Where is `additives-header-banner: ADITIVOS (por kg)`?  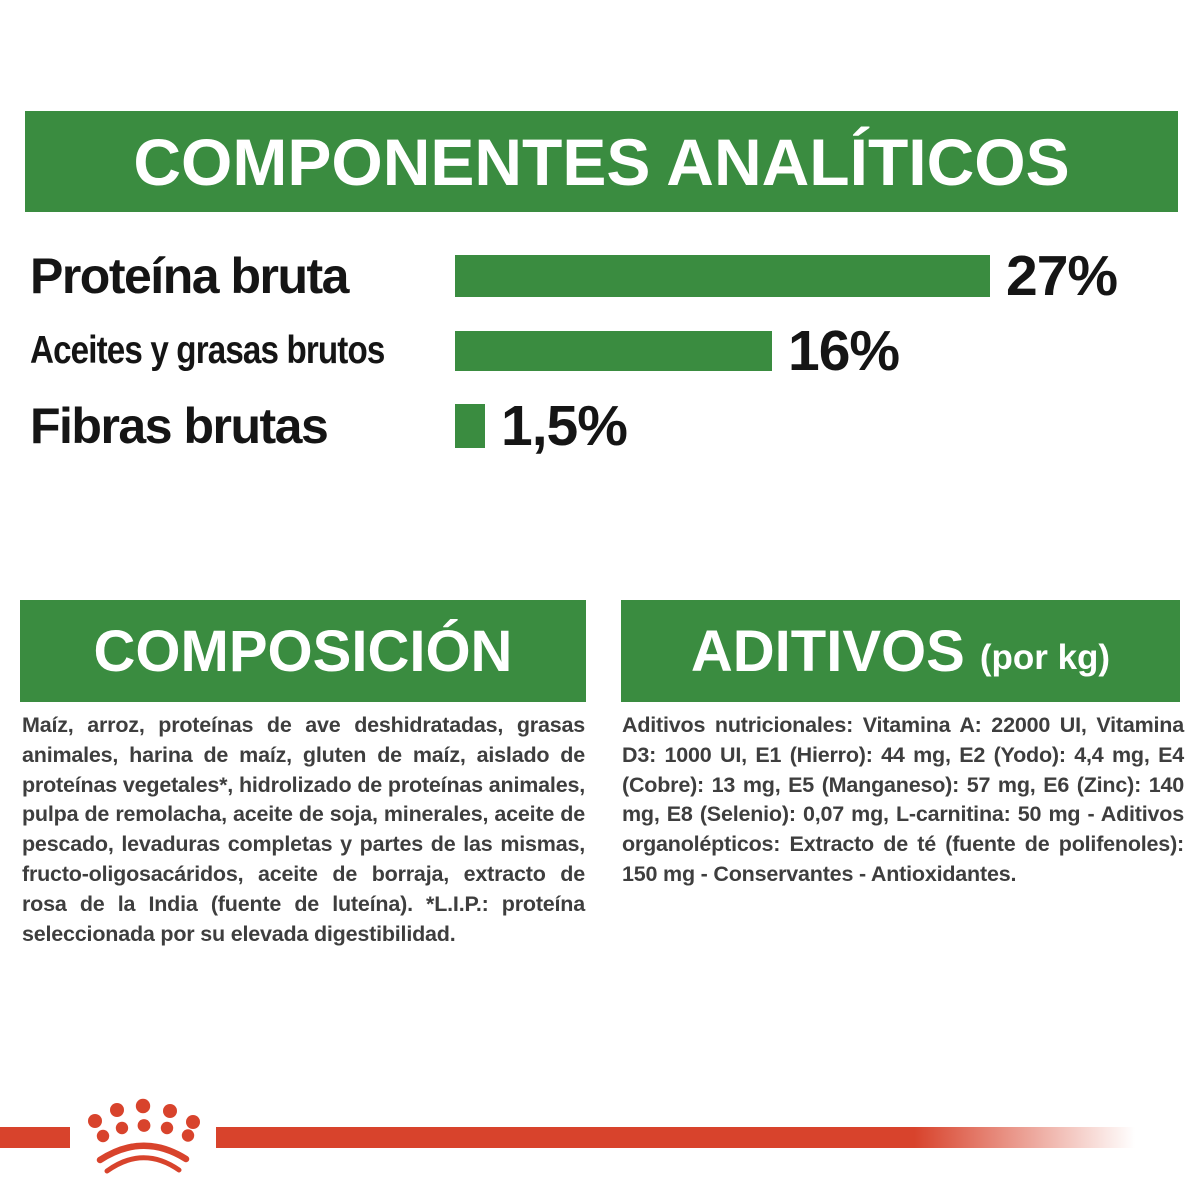
additives-header-banner: ADITIVOS (por kg) is located at coordinates (900, 651).